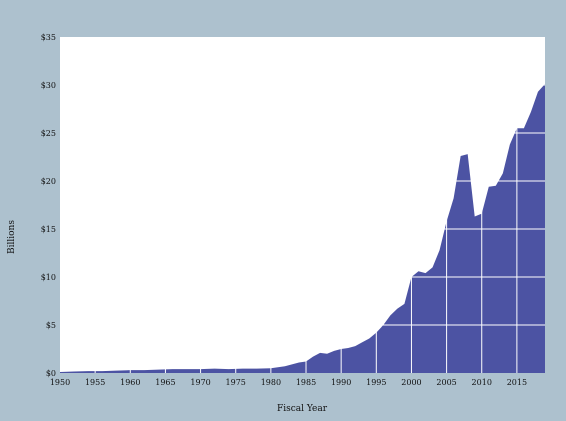 This screenshot has height=421, width=566. Describe the element at coordinates (306, 382) in the screenshot. I see `x-tick-label: 1985` at that location.